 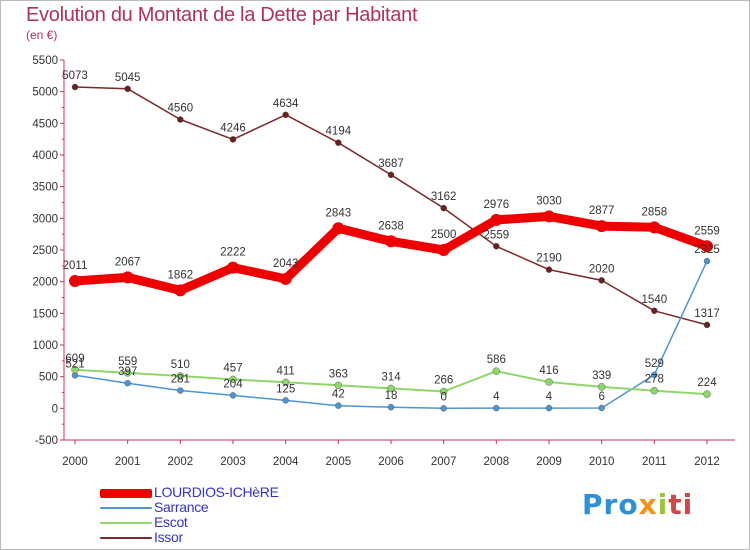 What do you see at coordinates (45, 93) in the screenshot?
I see `y-tick-label: 5000` at bounding box center [45, 93].